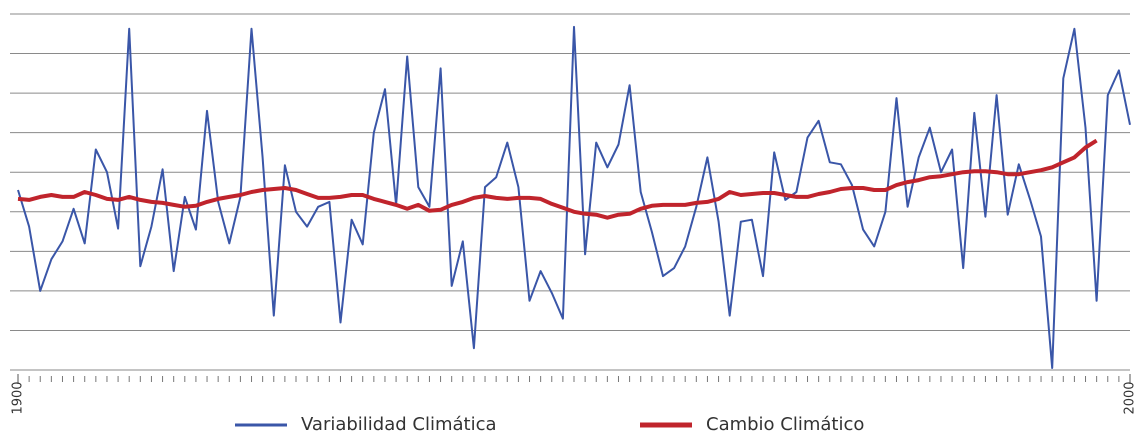  Describe the element at coordinates (1130, 397) in the screenshot. I see `x-tick-label: 2000` at that location.